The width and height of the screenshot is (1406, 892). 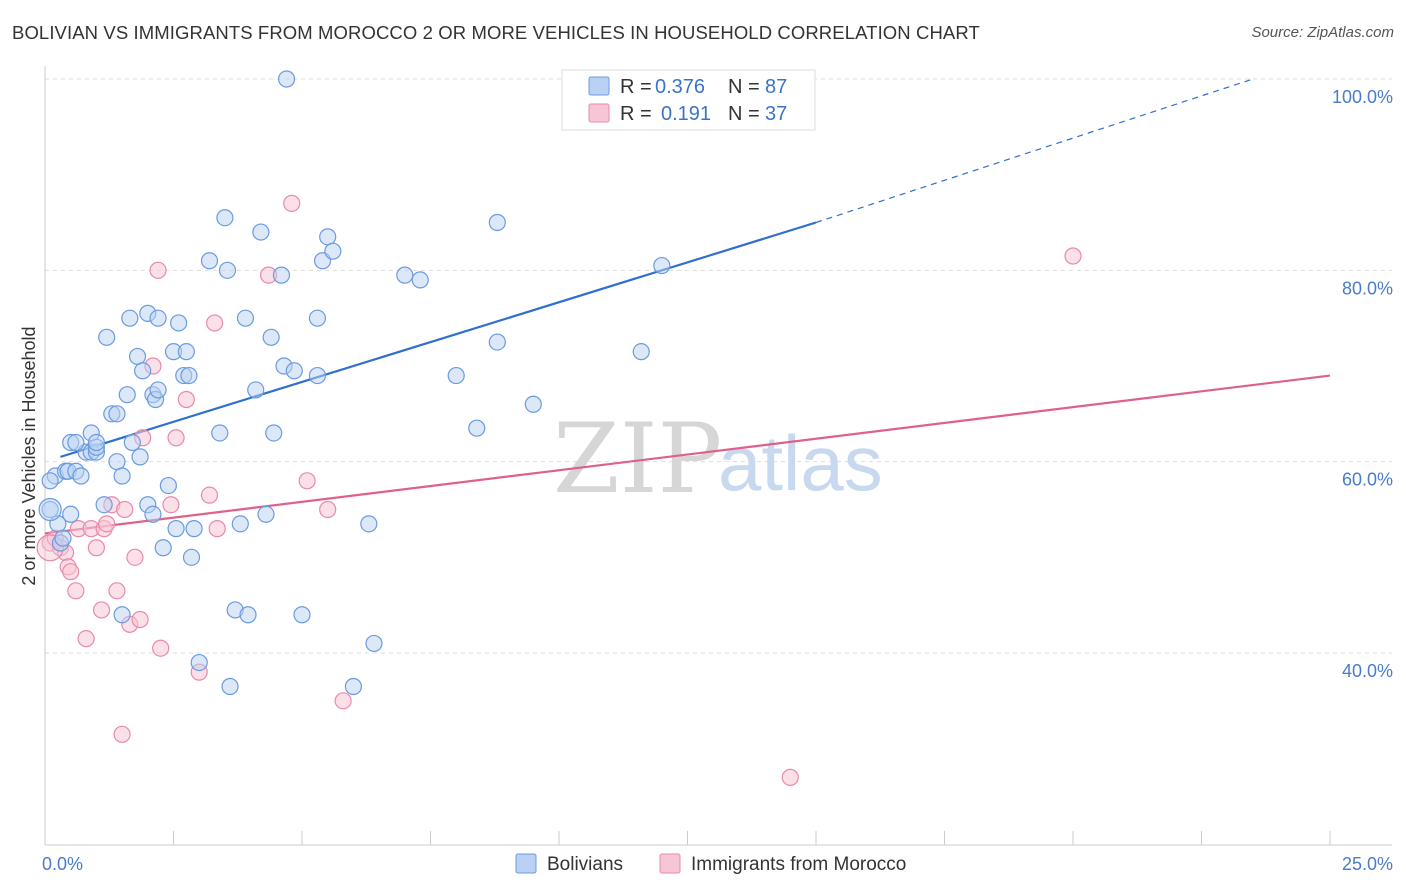 What do you see at coordinates (636, 114) in the screenshot?
I see `legend-r-label-2: R =` at bounding box center [636, 114].